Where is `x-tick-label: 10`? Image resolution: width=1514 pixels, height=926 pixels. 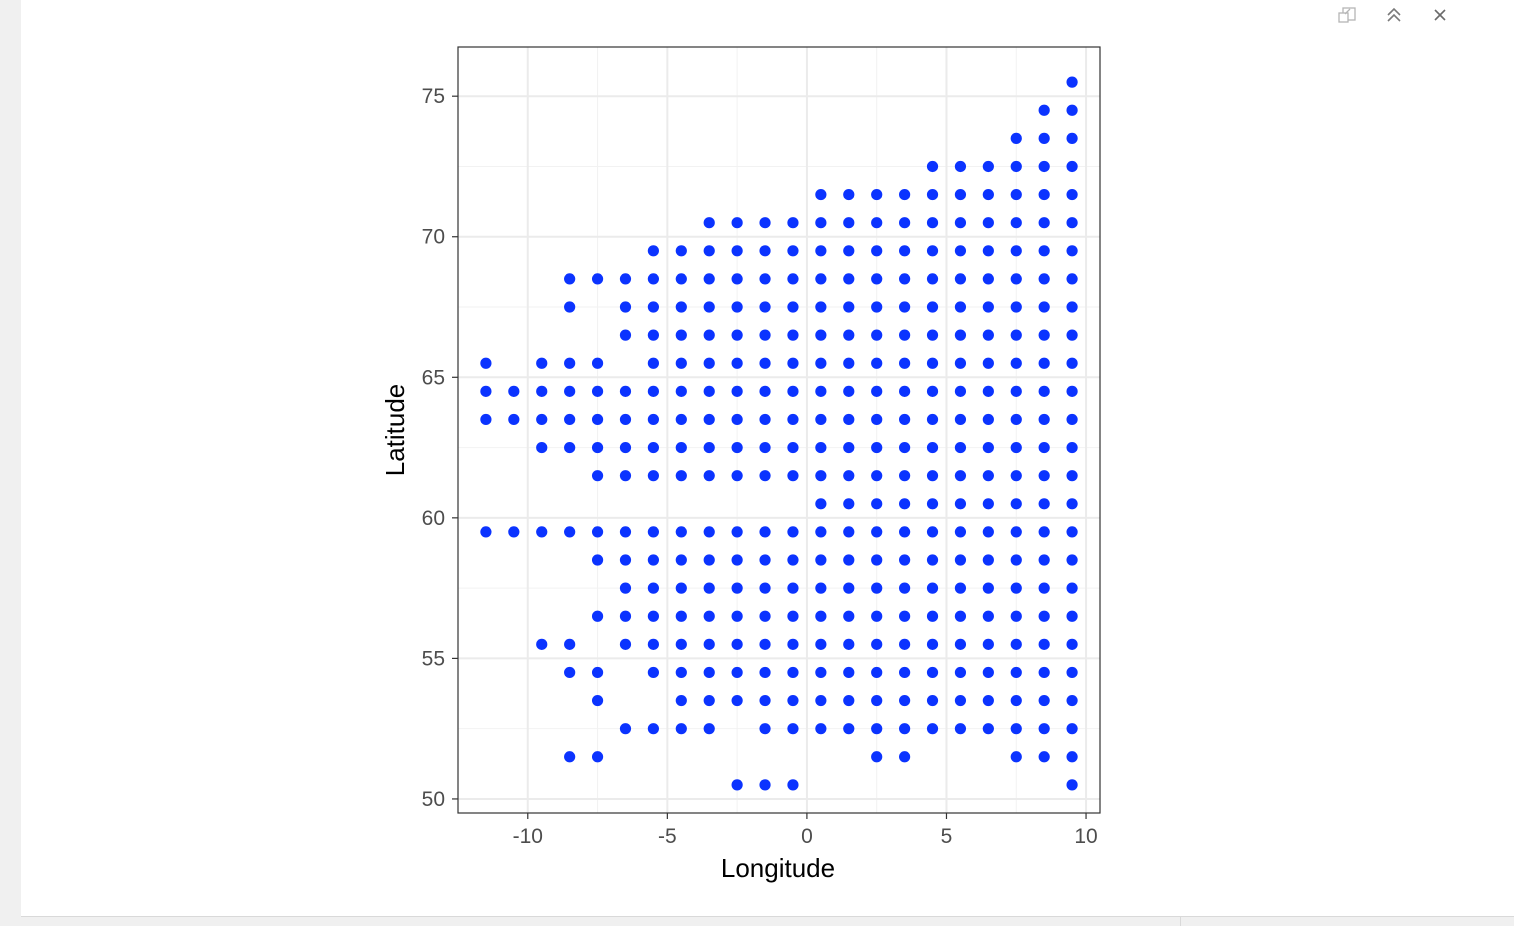
x-tick-label: 10 is located at coordinates (1085, 836).